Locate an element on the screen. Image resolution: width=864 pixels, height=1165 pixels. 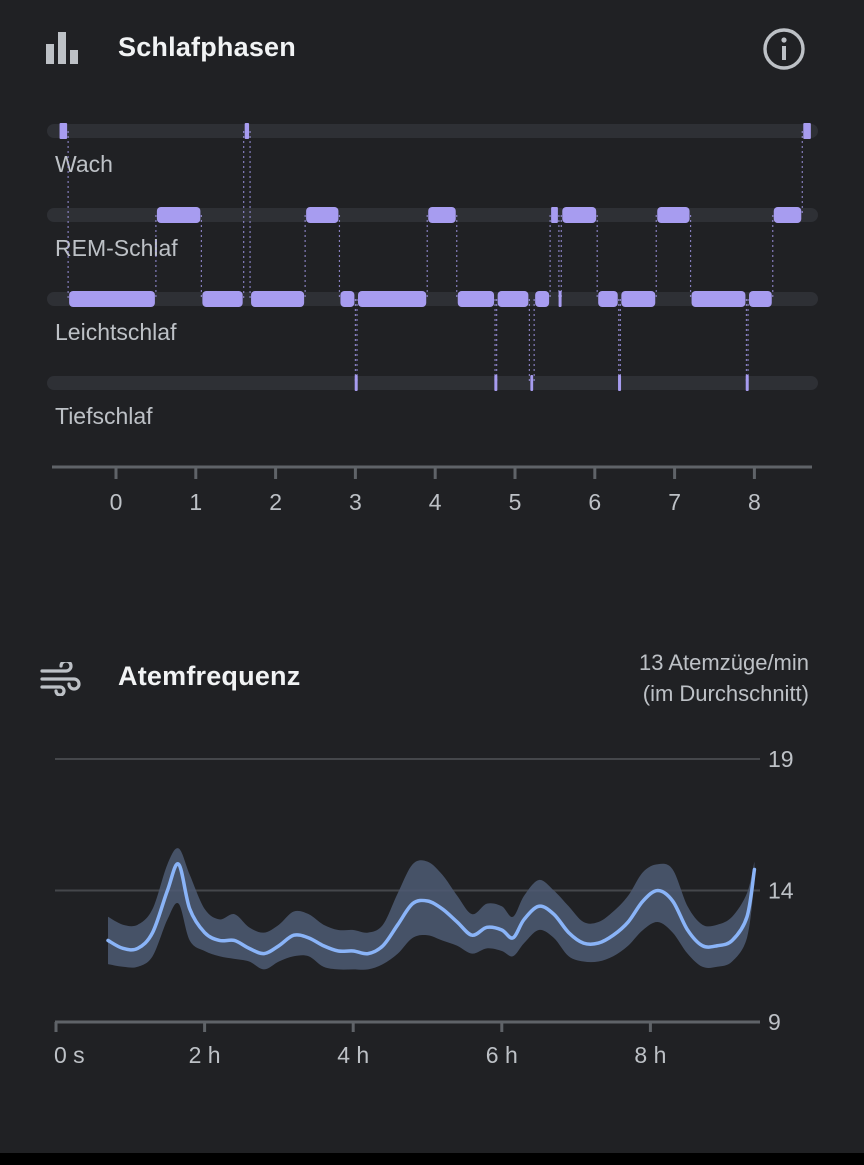
breathing-rate-line is located at coordinates (431, 909).